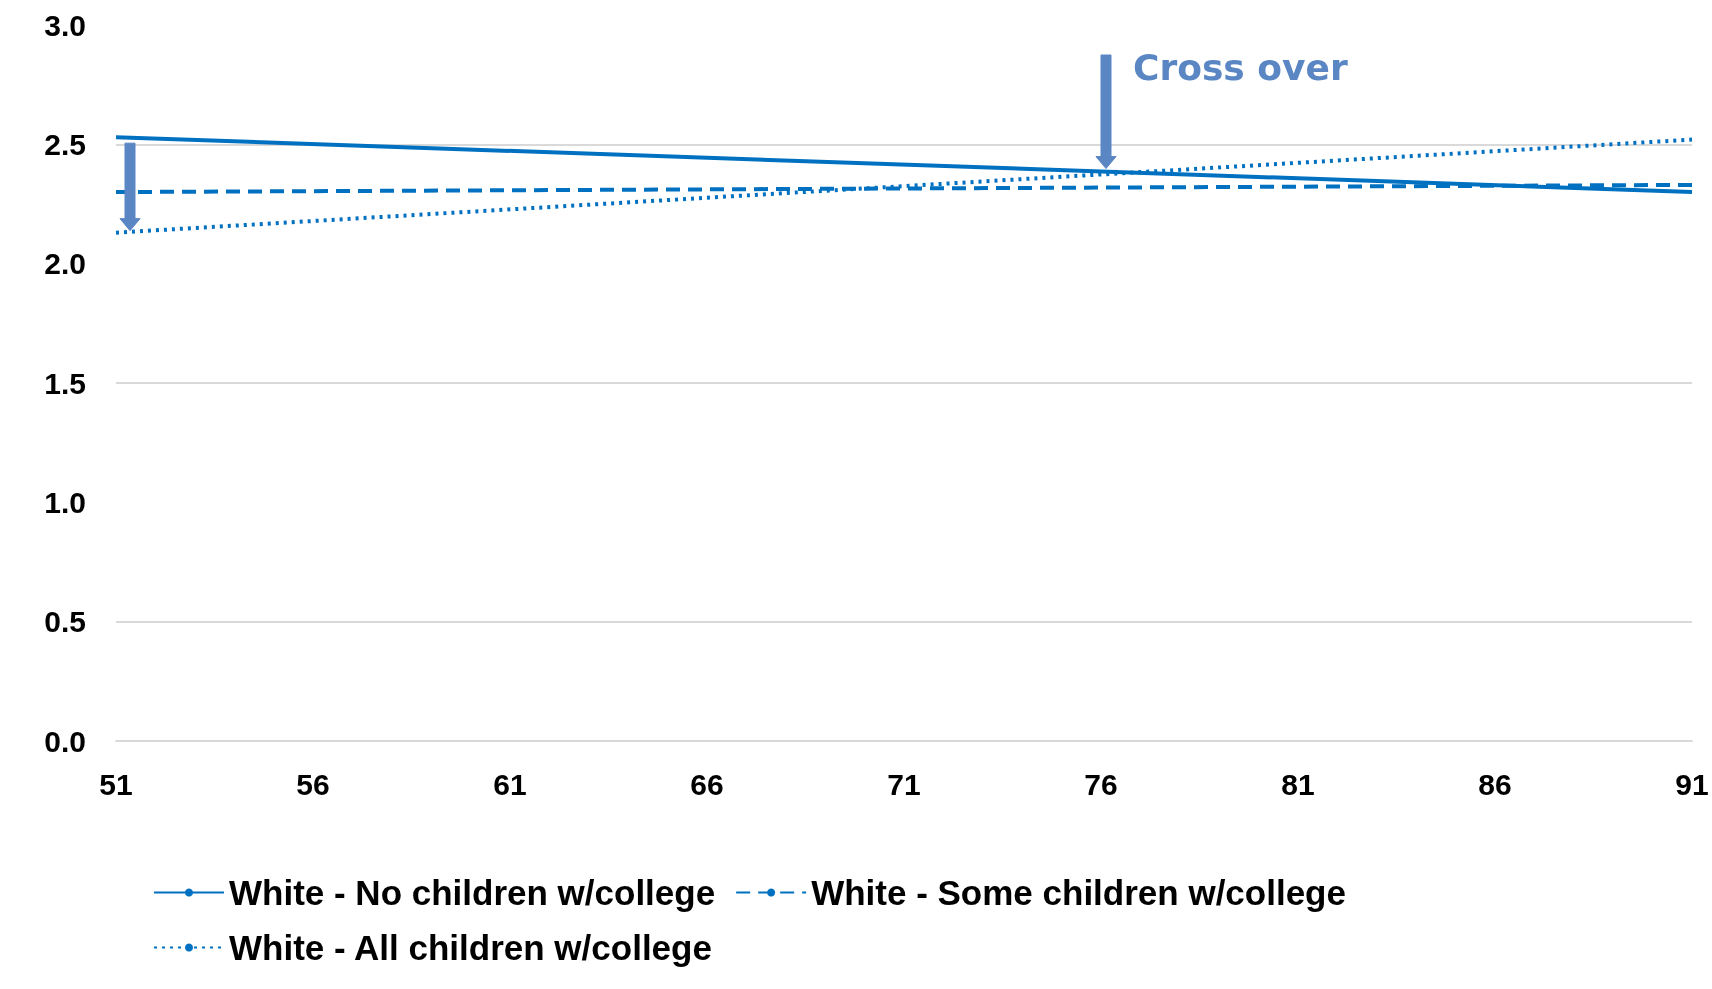 Image resolution: width=1712 pixels, height=989 pixels. Describe the element at coordinates (1078, 892) in the screenshot. I see `legend-label: White - Some children w/college` at that location.